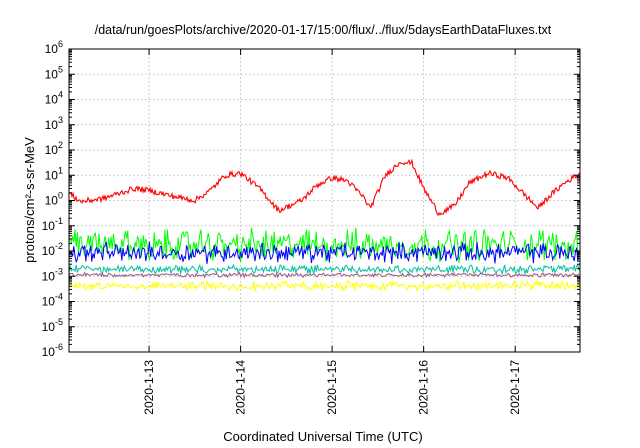 The height and width of the screenshot is (448, 640). I want to click on y-tick-label: 10³, so click(54, 123).